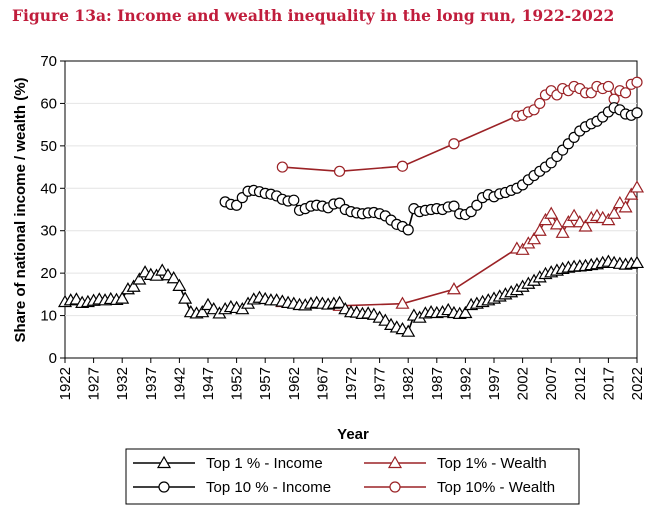 This screenshot has height=516, width=650. What do you see at coordinates (48, 146) in the screenshot?
I see `y-tick-label: 50` at bounding box center [48, 146].